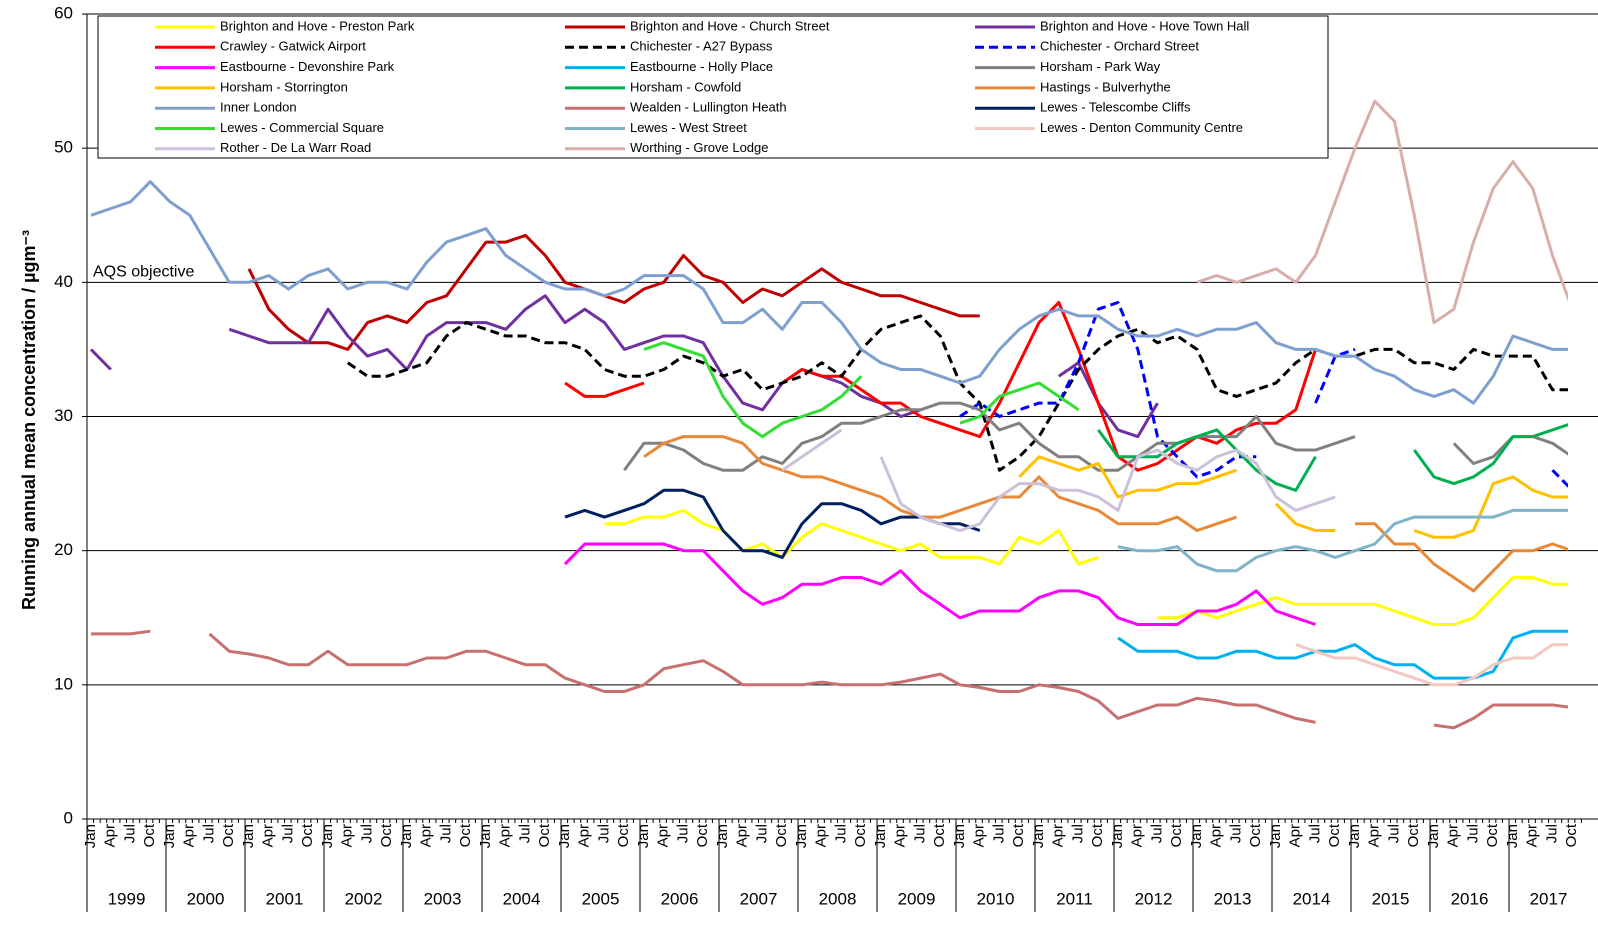  What do you see at coordinates (601, 898) in the screenshot?
I see `year-label: 2005` at bounding box center [601, 898].